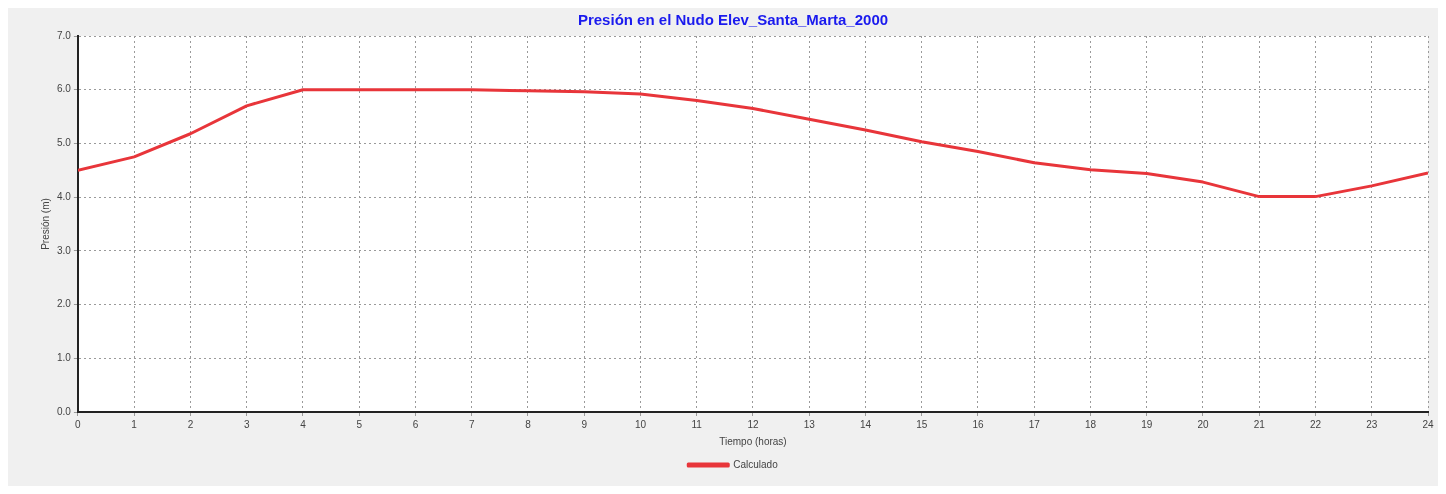 Image resolution: width=1446 pixels, height=494 pixels. What do you see at coordinates (640, 424) in the screenshot?
I see `x-tick-label: 10` at bounding box center [640, 424].